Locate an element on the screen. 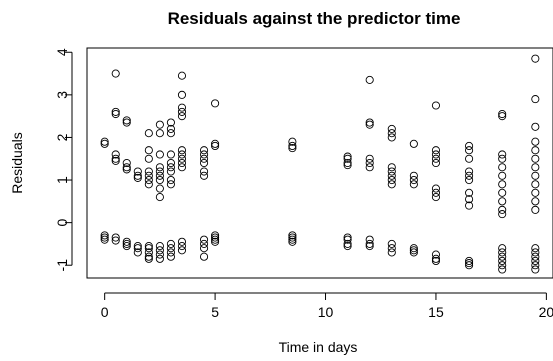  x-axis: 0 5 10 15 20 is located at coordinates (327, 306).